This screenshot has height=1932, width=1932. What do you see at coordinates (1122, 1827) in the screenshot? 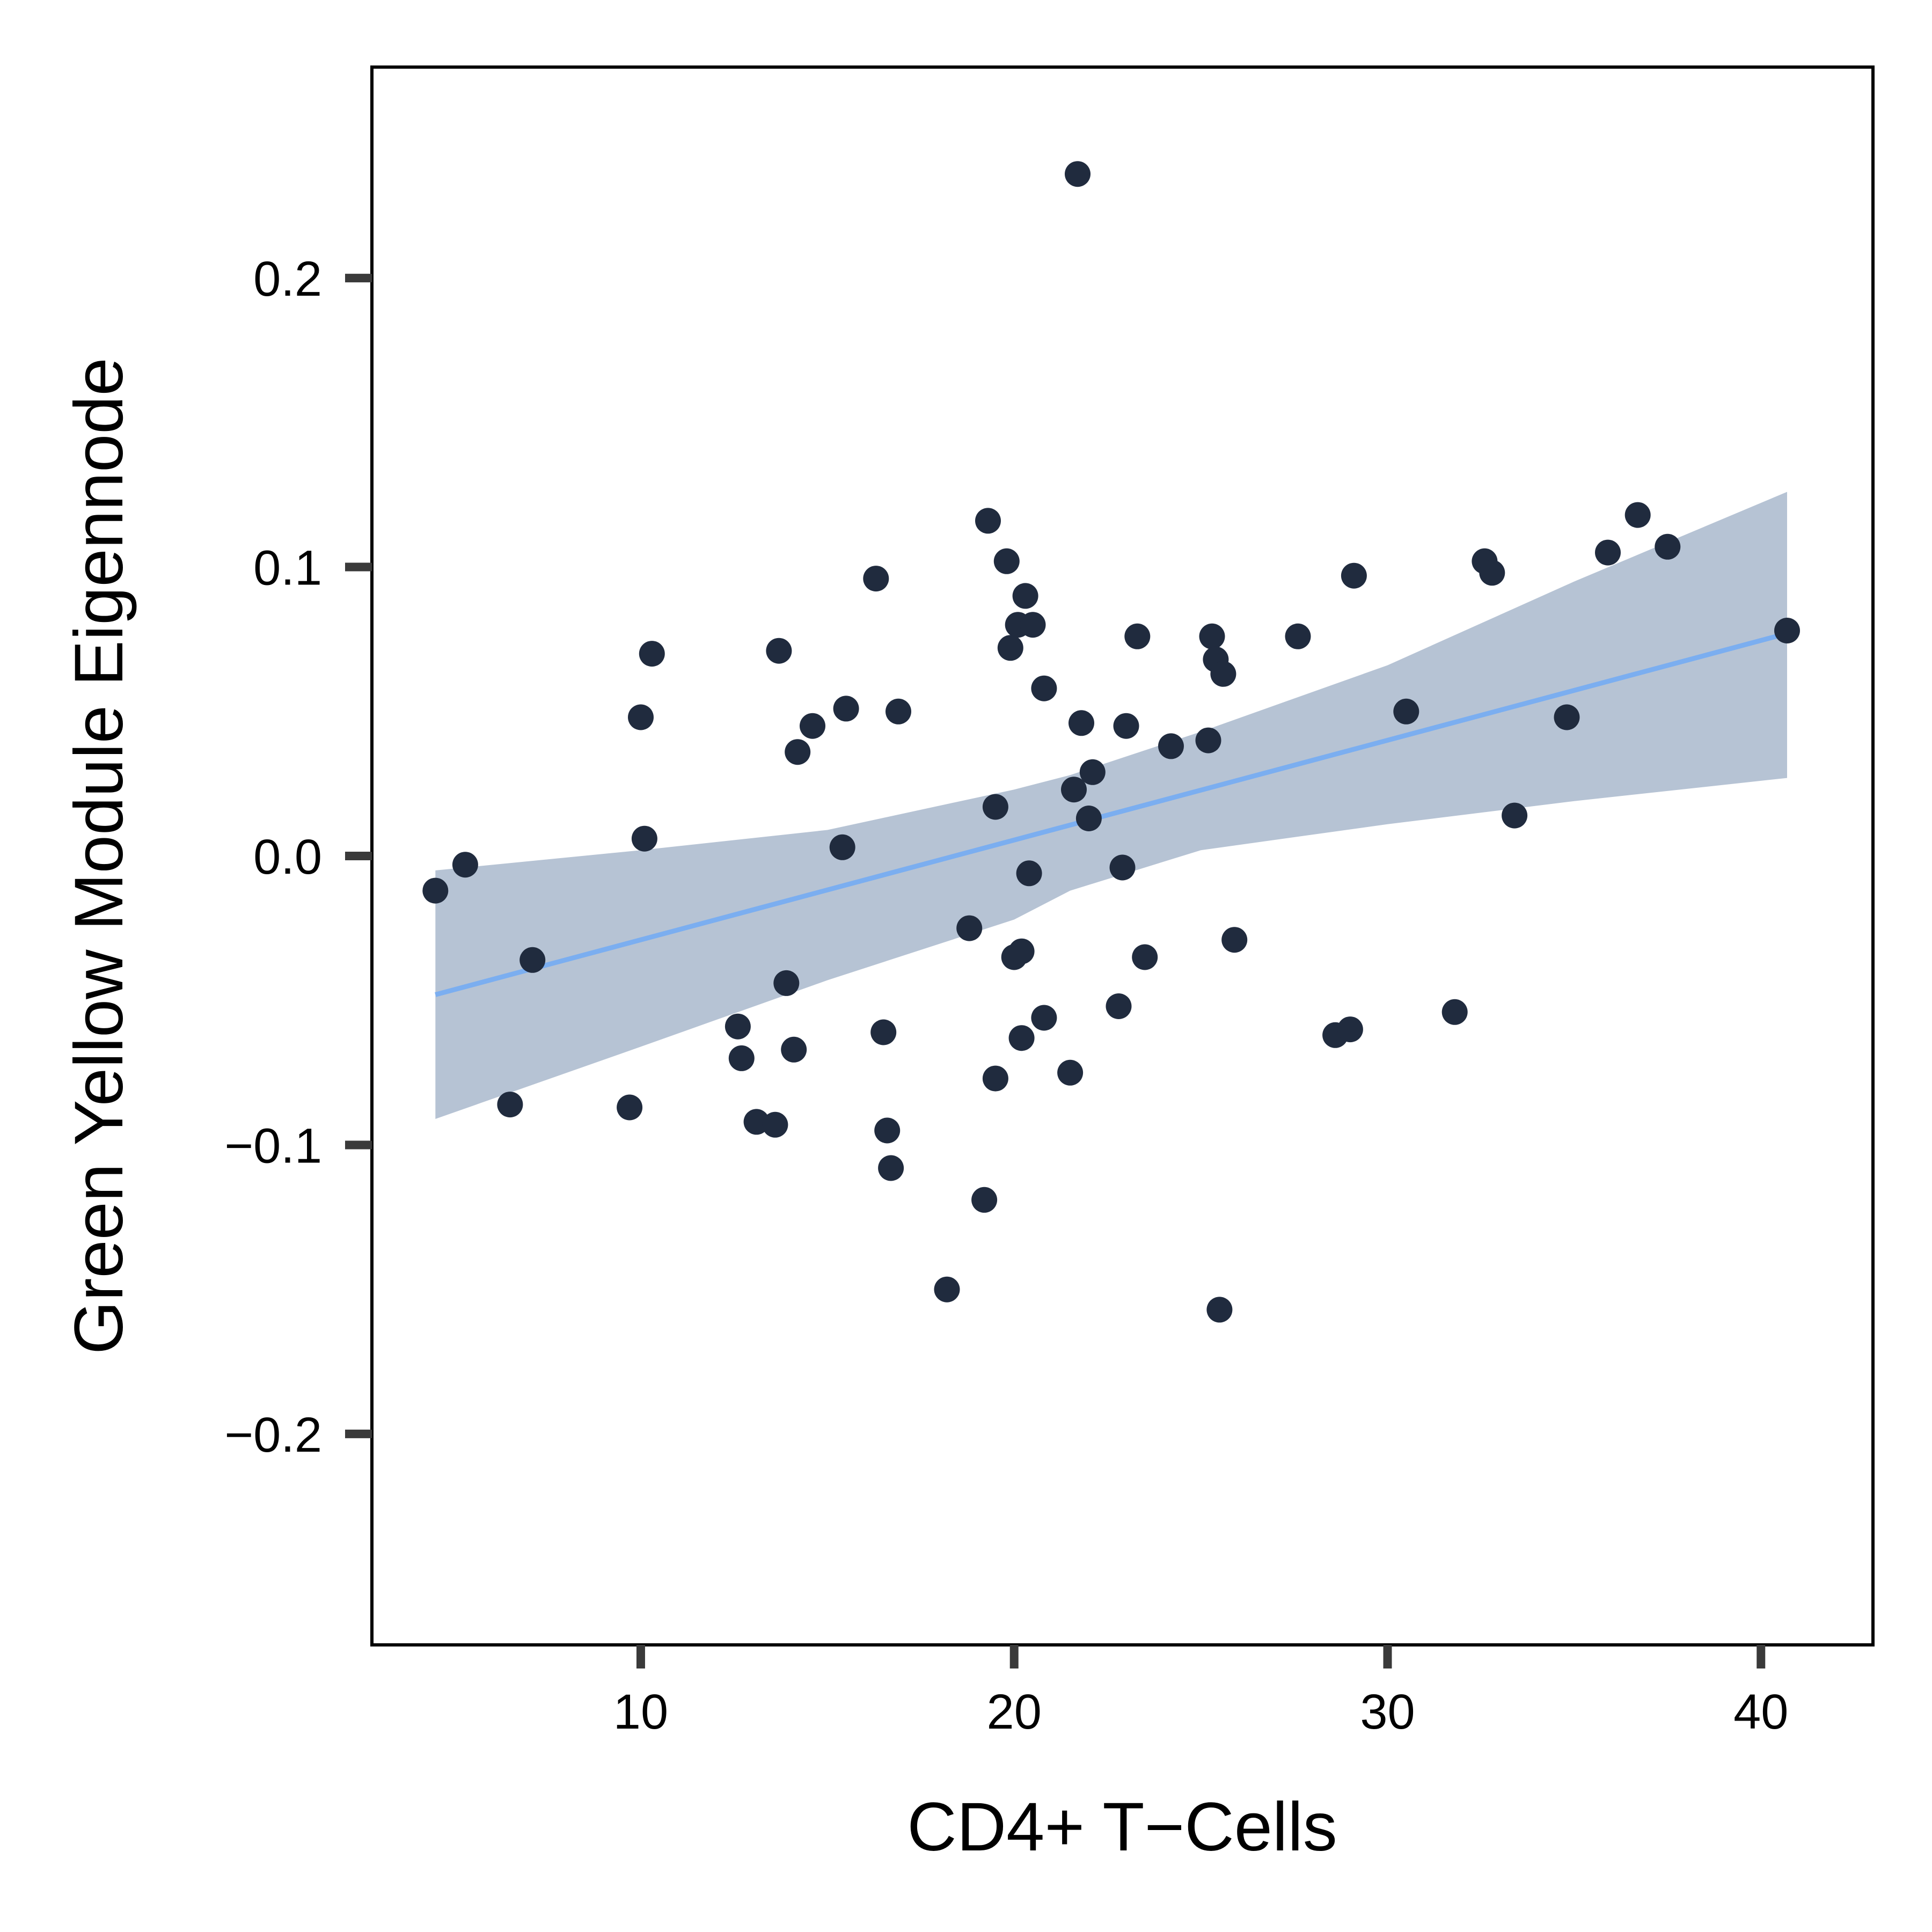
I see `x-axis-title: CD4+ T−Cells` at bounding box center [1122, 1827].